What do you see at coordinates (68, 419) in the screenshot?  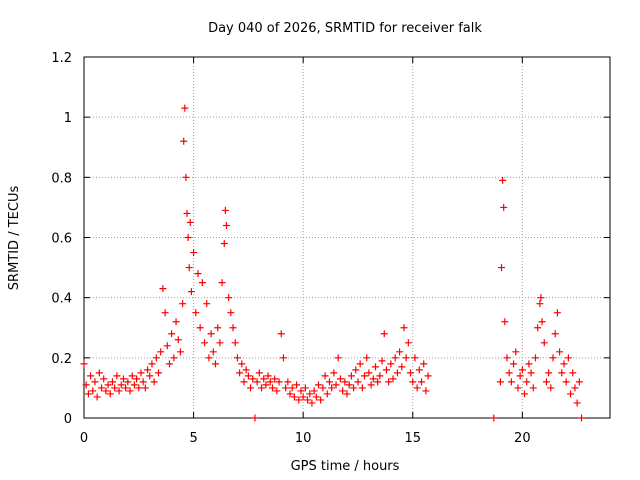 I see `y-tick-label: 0` at bounding box center [68, 419].